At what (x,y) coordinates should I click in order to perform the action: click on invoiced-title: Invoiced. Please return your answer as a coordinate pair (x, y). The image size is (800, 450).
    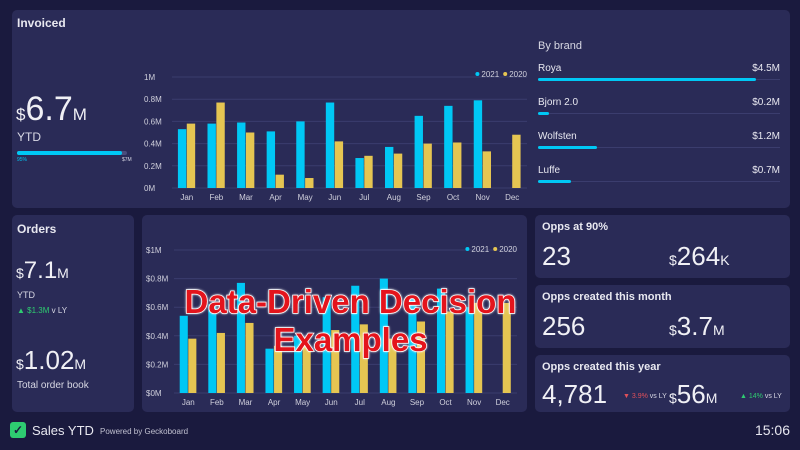
    Looking at the image, I should click on (41, 23).